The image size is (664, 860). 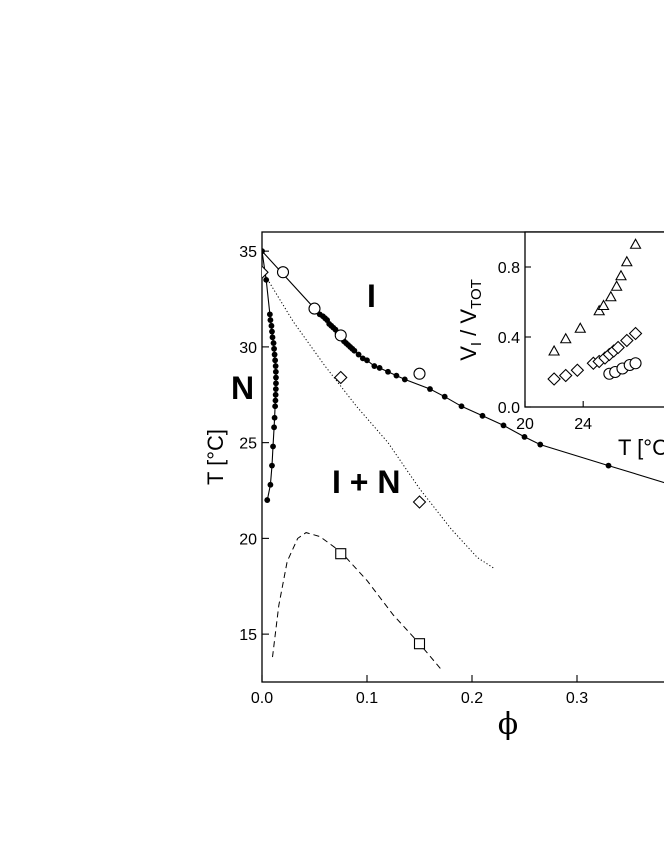 What do you see at coordinates (215, 457) in the screenshot?
I see `main-y-axis-label: T [°C]` at bounding box center [215, 457].